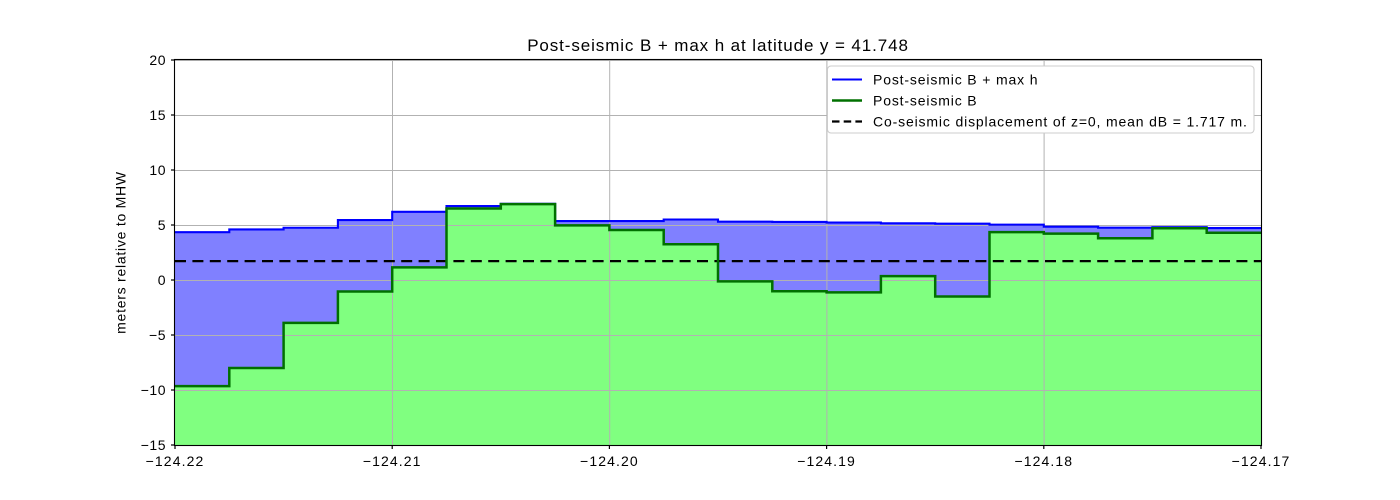 The image size is (1400, 500). Describe the element at coordinates (153, 390) in the screenshot. I see `svg-text: −10` at that location.